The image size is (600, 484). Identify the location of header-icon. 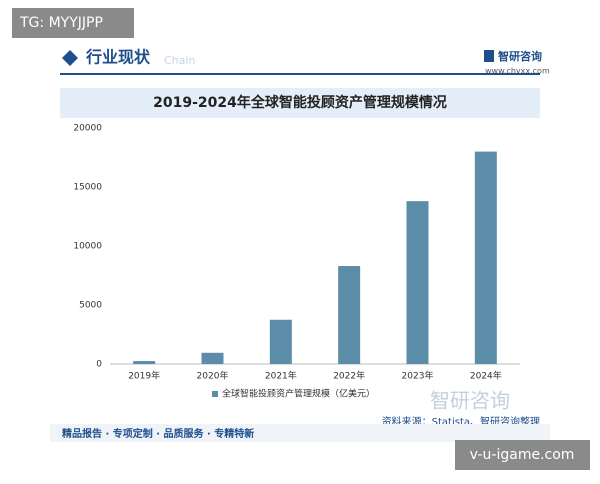
(70, 58).